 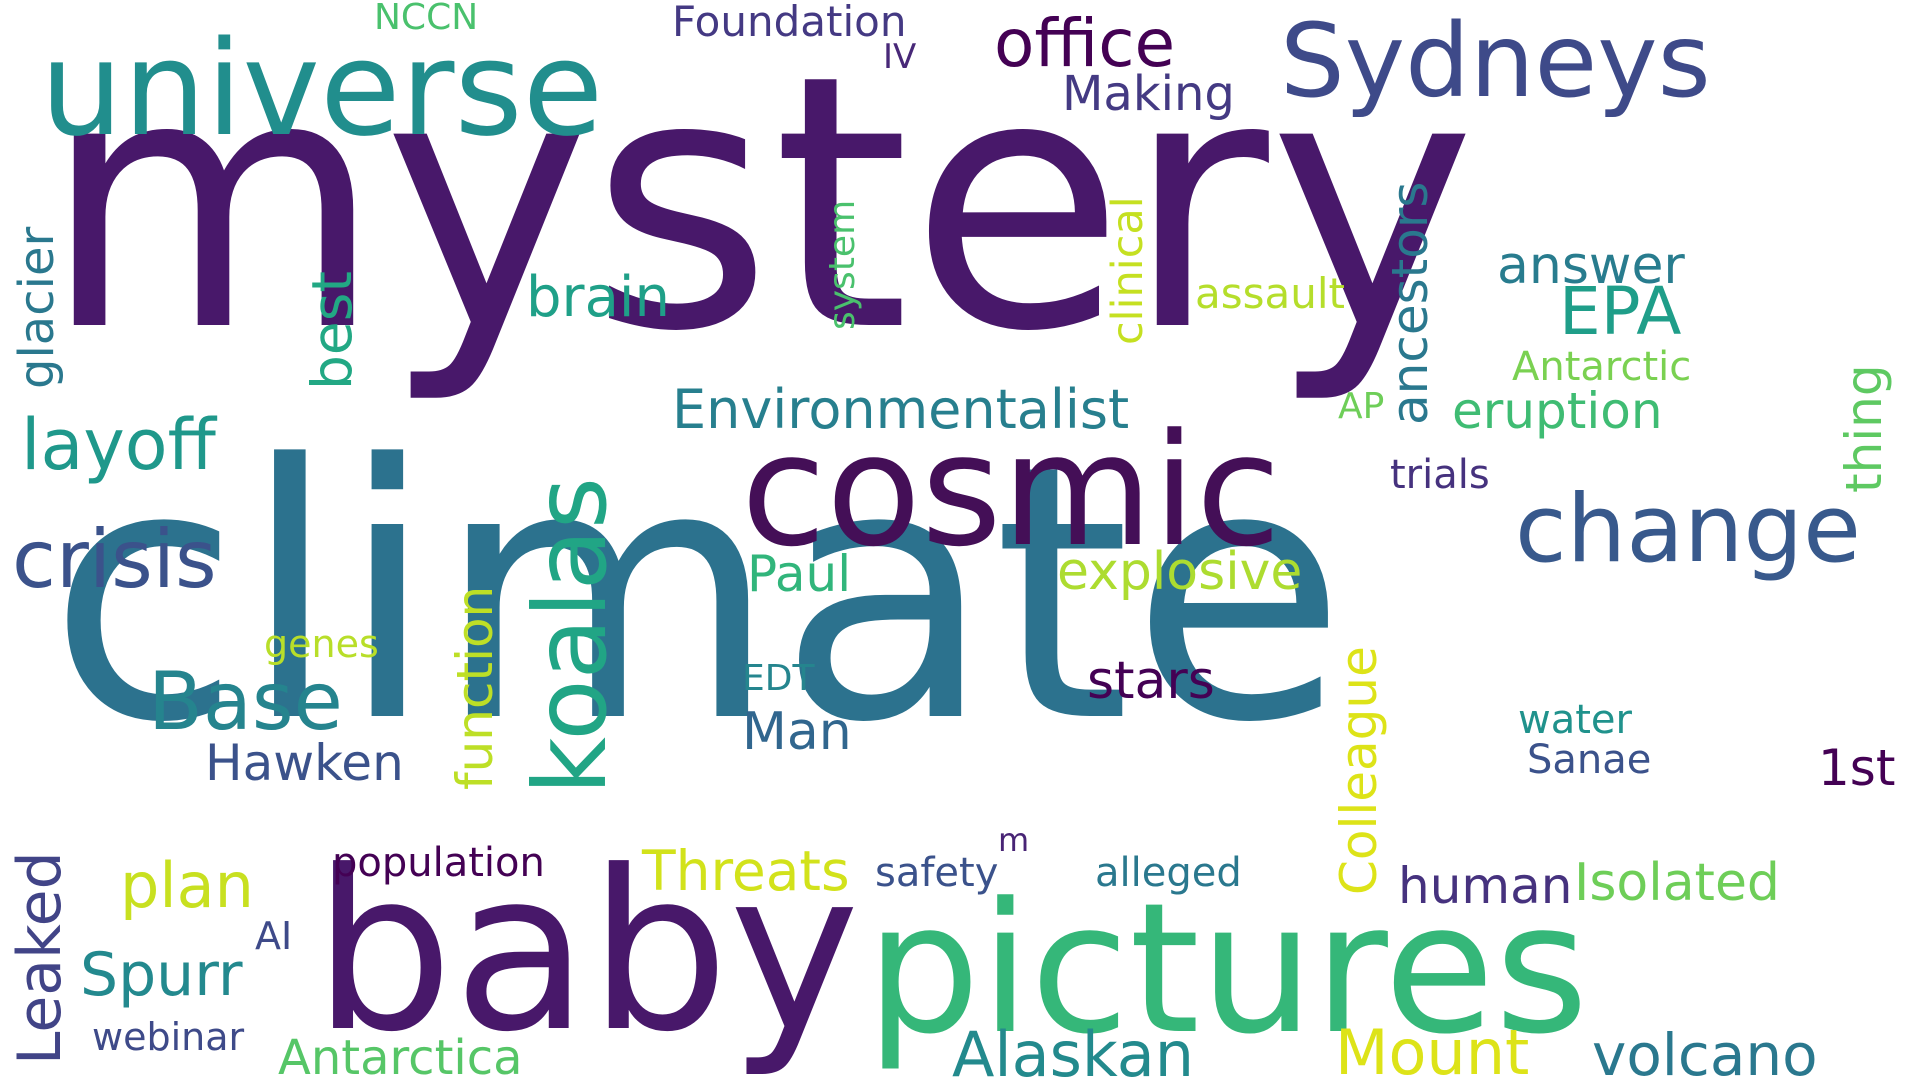 I want to click on word-paul: Paul, so click(x=799, y=574).